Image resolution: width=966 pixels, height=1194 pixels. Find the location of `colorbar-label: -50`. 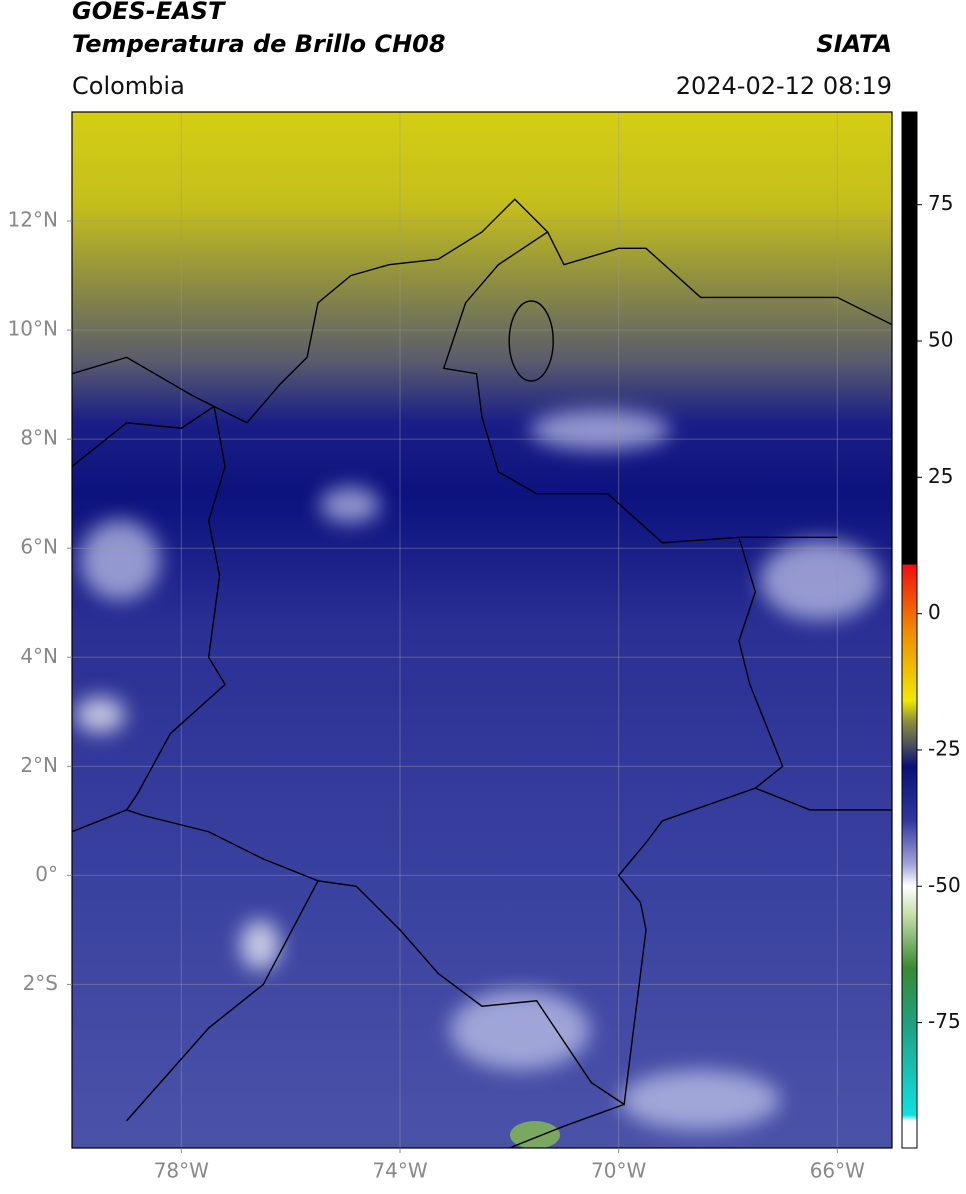

colorbar-label: -50 is located at coordinates (944, 885).